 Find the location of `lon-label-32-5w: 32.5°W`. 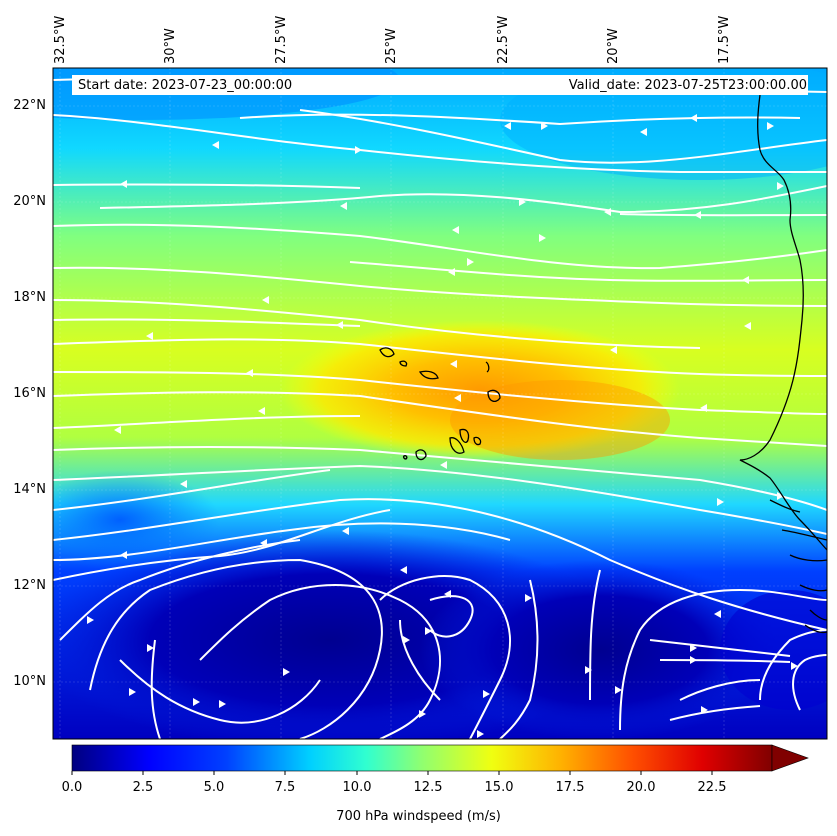

lon-label-32-5w: 32.5°W is located at coordinates (60, 39).